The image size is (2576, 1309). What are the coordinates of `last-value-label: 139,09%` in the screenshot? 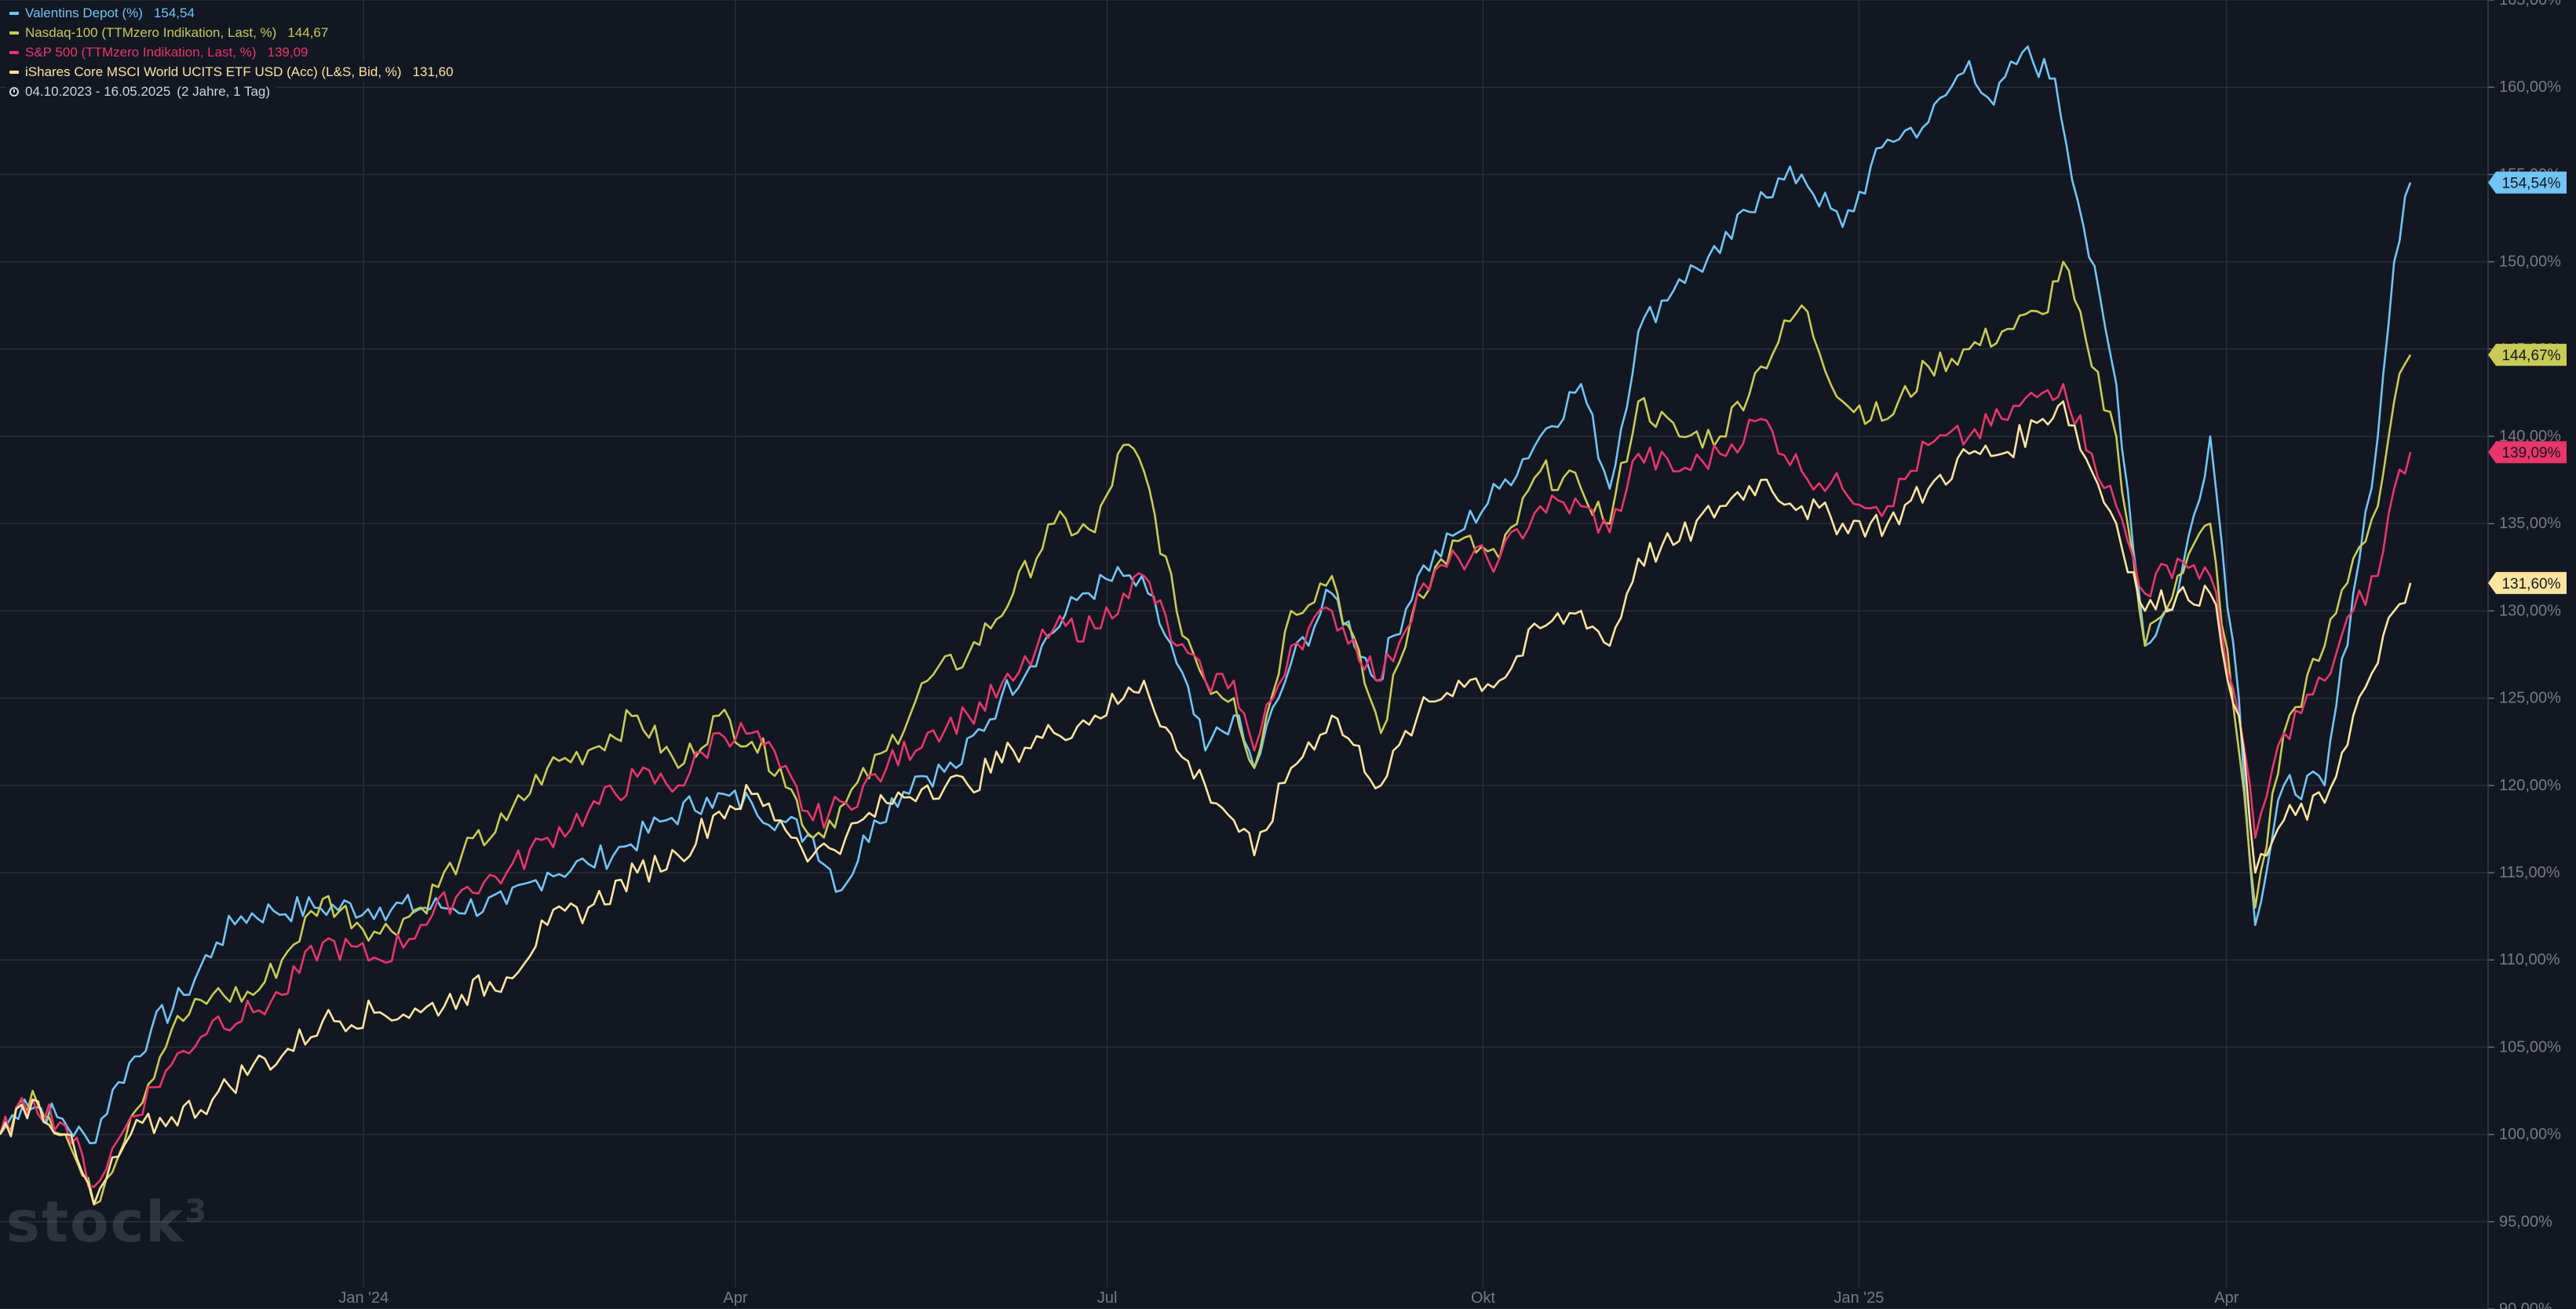 It's located at (2530, 453).